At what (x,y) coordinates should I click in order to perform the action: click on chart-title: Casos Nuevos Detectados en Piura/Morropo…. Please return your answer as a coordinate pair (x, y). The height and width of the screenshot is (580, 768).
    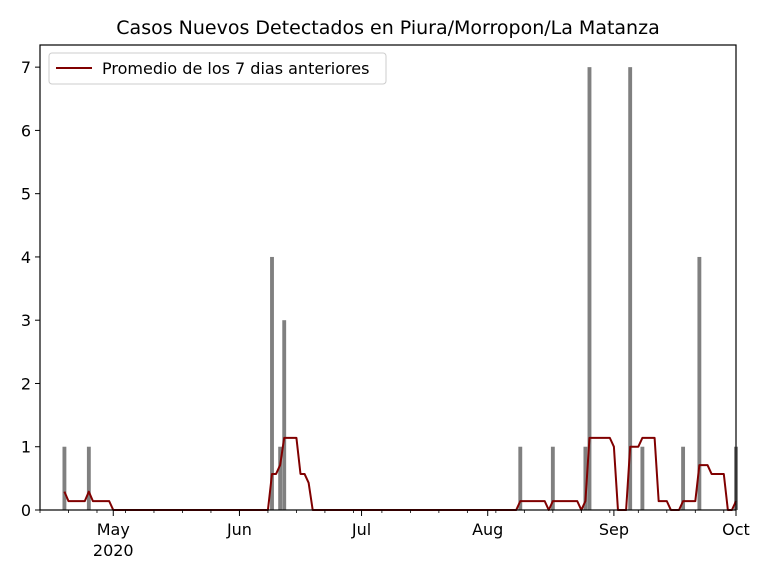
    Looking at the image, I should click on (387, 28).